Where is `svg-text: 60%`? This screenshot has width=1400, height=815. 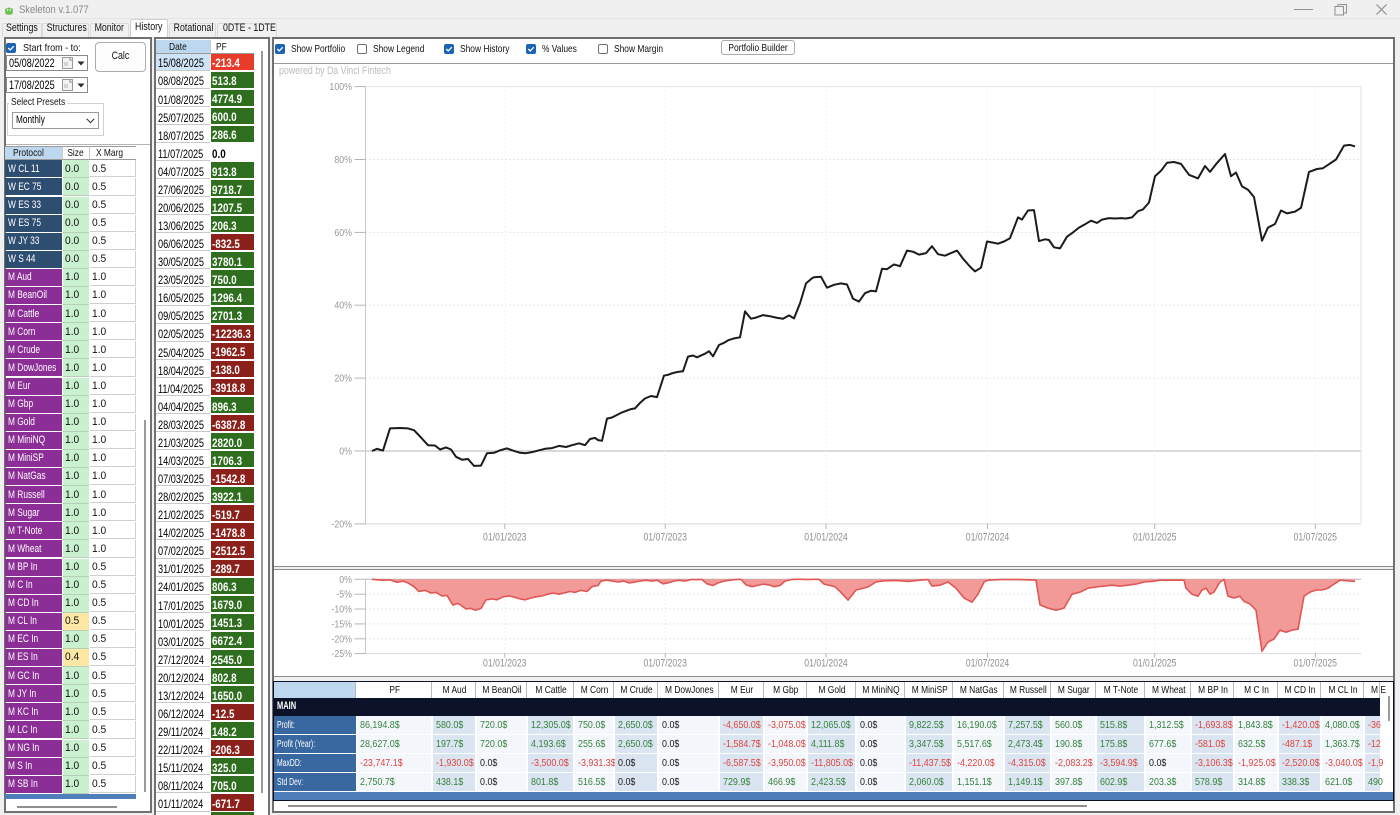 svg-text: 60% is located at coordinates (343, 233).